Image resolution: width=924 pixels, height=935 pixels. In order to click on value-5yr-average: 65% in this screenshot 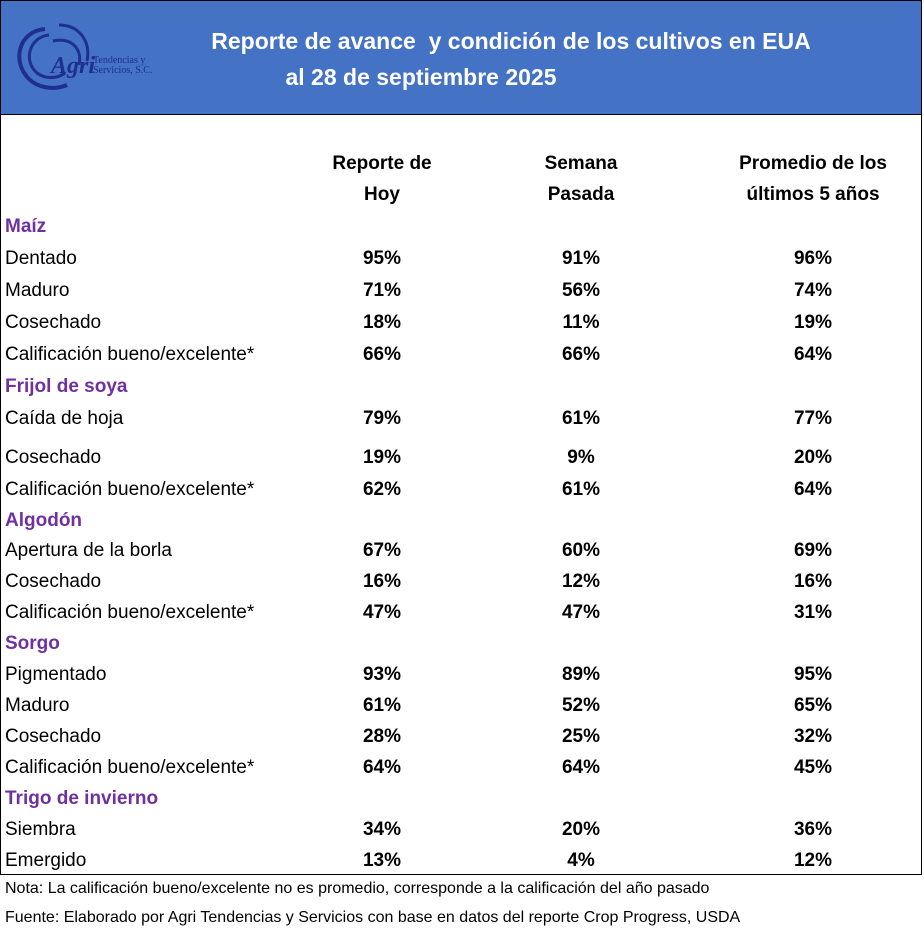, I will do `click(813, 705)`.